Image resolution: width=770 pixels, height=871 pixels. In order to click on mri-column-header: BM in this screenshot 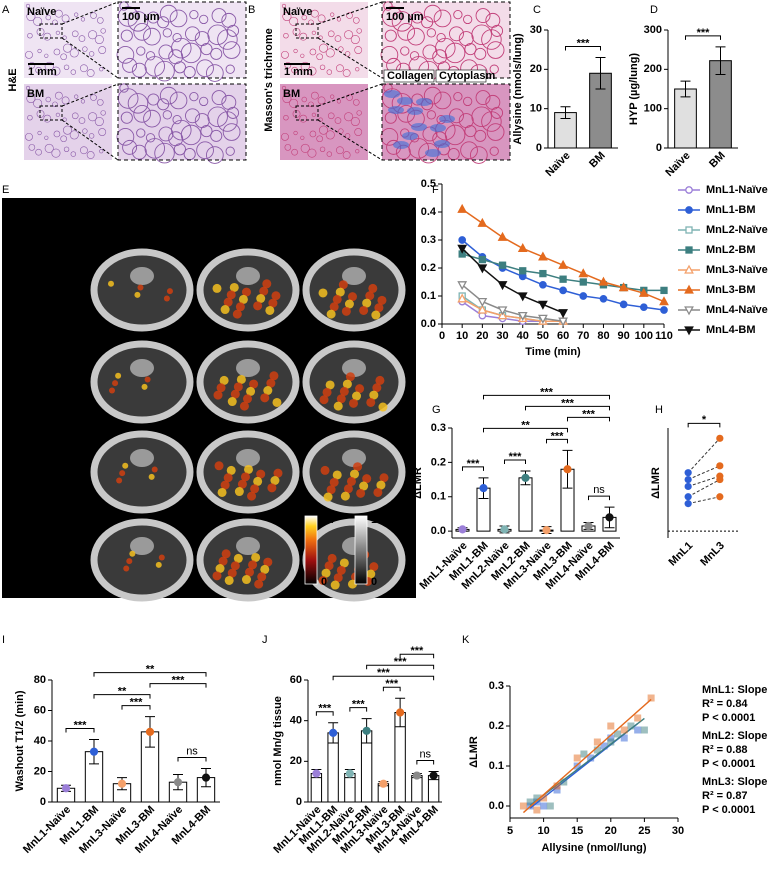, I will do `click(353, 218)`.